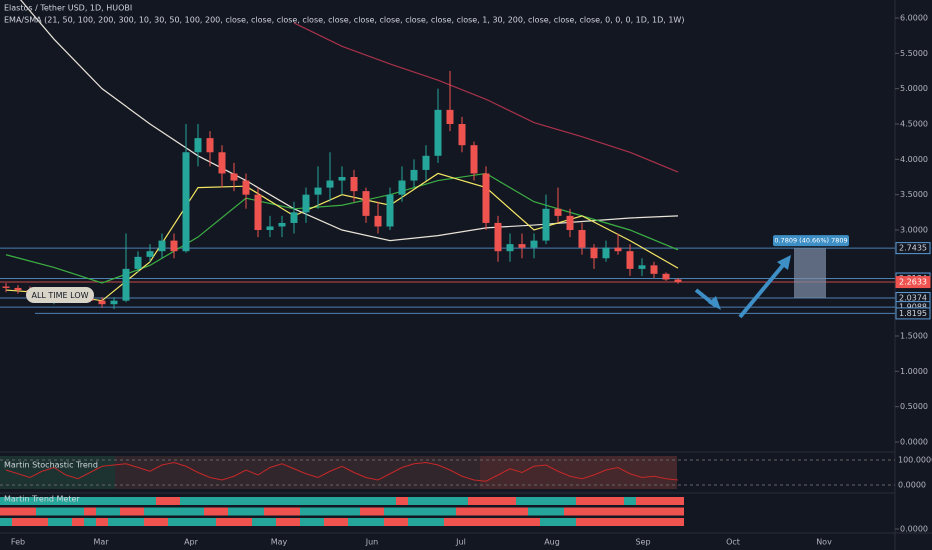 The height and width of the screenshot is (550, 932). What do you see at coordinates (714, 303) in the screenshot?
I see `arrow-head` at bounding box center [714, 303].